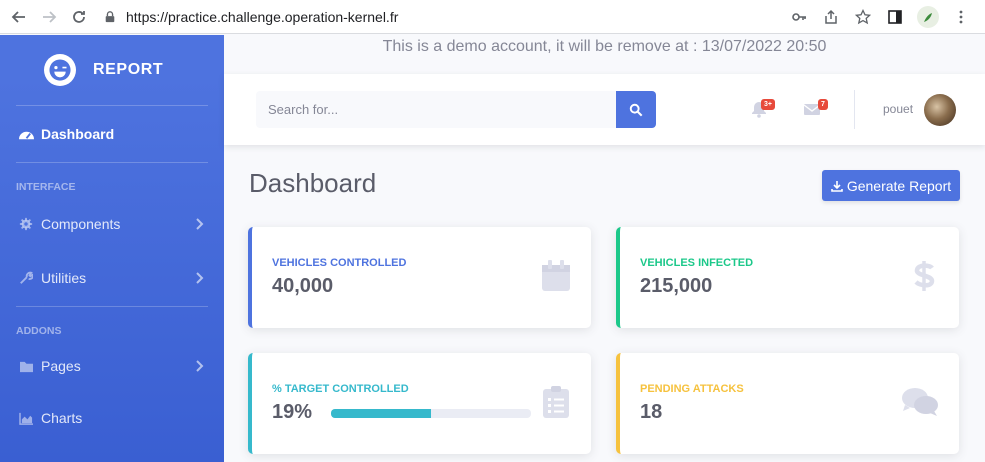 This screenshot has height=462, width=985. I want to click on gear-icon, so click(26, 224).